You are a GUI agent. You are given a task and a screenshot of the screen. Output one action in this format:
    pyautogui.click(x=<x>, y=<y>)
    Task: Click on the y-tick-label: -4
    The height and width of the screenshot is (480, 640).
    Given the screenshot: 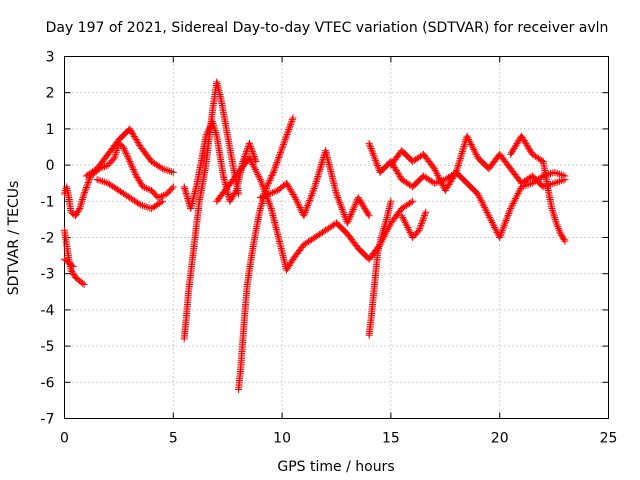 What is the action you would take?
    pyautogui.click(x=48, y=311)
    